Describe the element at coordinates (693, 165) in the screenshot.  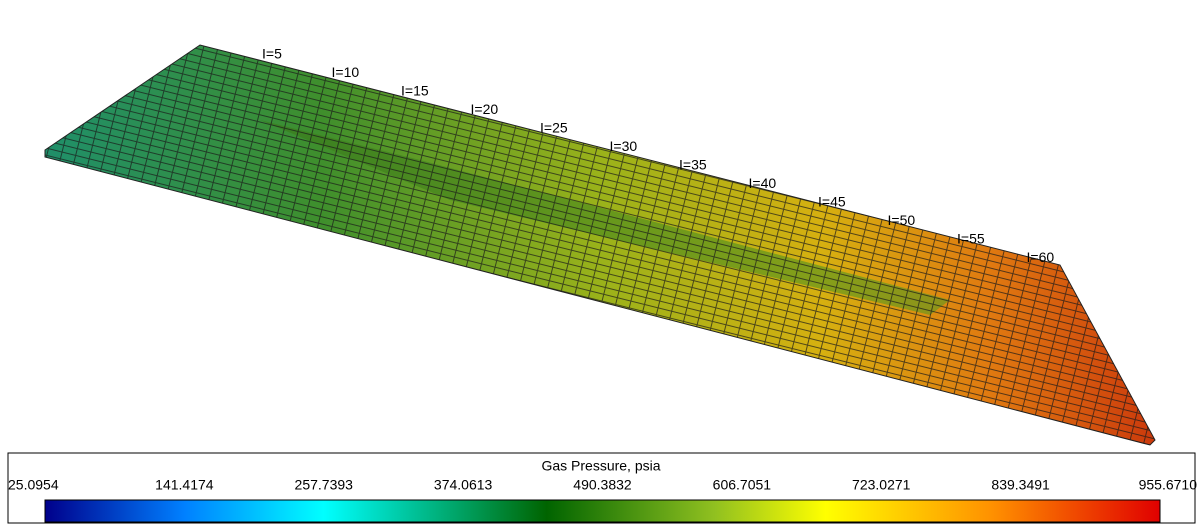
I see `grid-label: I=35` at that location.